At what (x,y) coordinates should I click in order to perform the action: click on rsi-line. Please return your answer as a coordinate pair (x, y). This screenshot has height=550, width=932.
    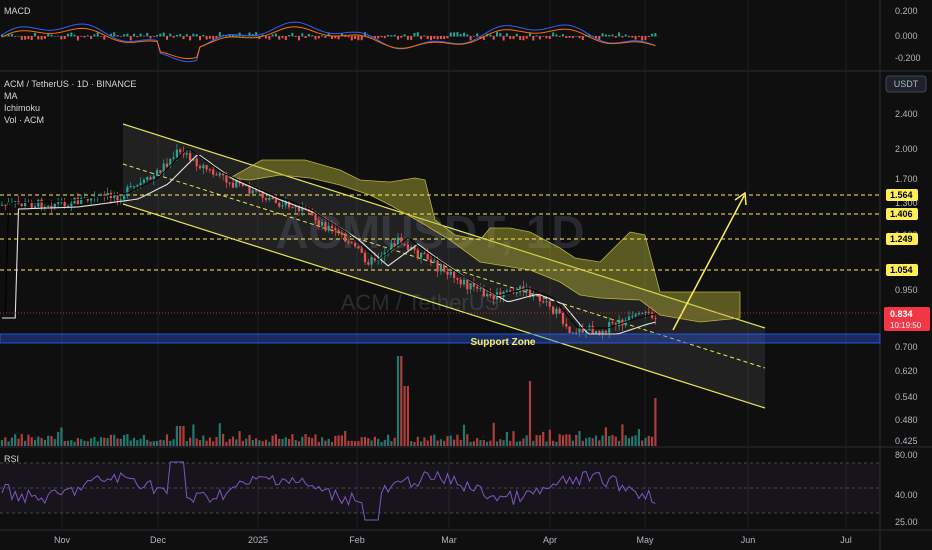
    Looking at the image, I should click on (328, 491).